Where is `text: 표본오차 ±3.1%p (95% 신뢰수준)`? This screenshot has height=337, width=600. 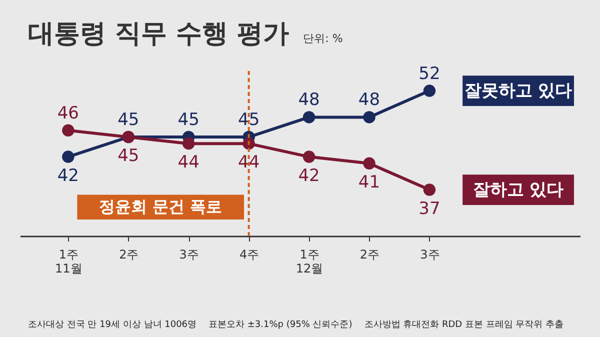 text: 표본오차 ±3.1%p (95% 신뢰수준) is located at coordinates (280, 325).